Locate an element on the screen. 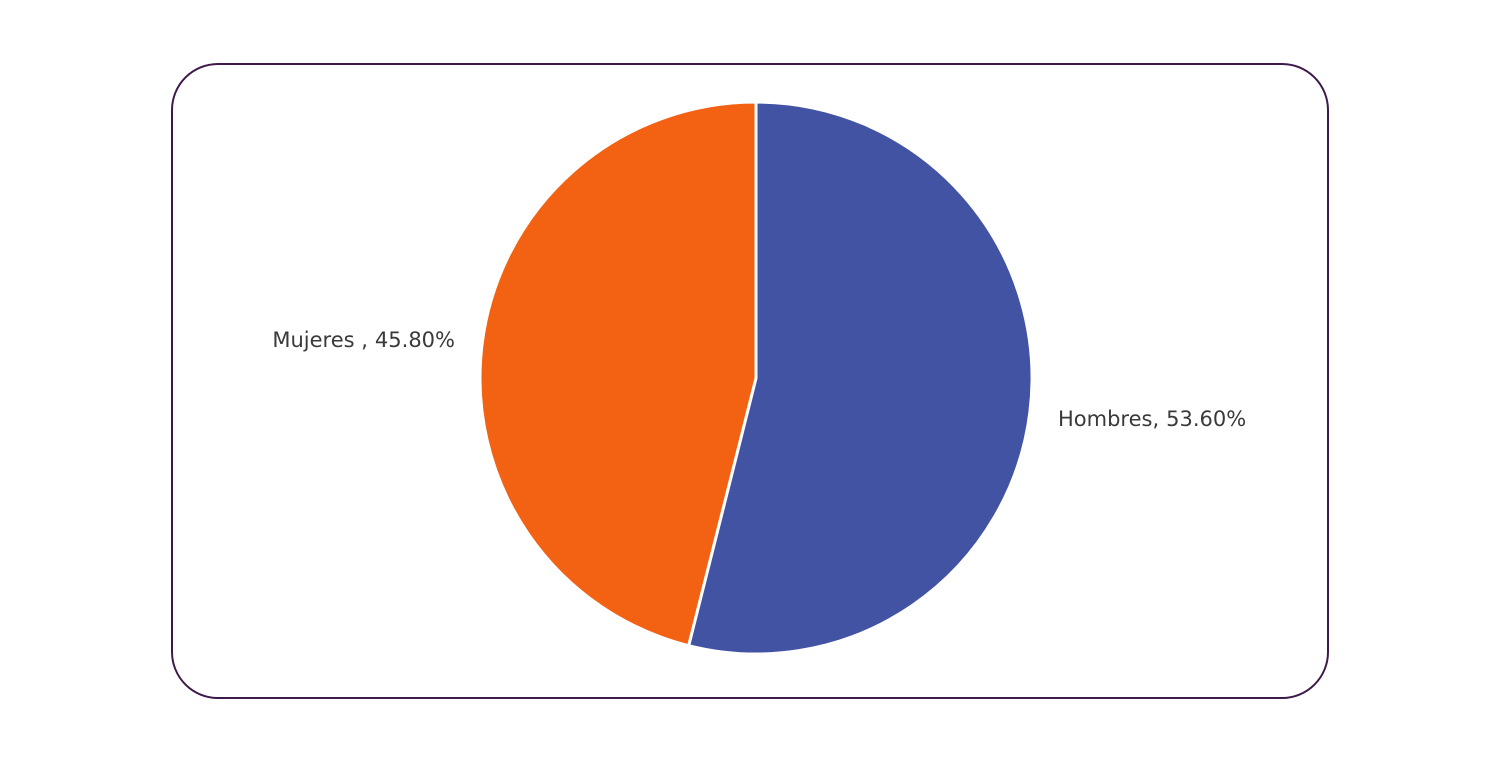 Image resolution: width=1500 pixels, height=763 pixels. category-label: Mujeres , is located at coordinates (320, 340).